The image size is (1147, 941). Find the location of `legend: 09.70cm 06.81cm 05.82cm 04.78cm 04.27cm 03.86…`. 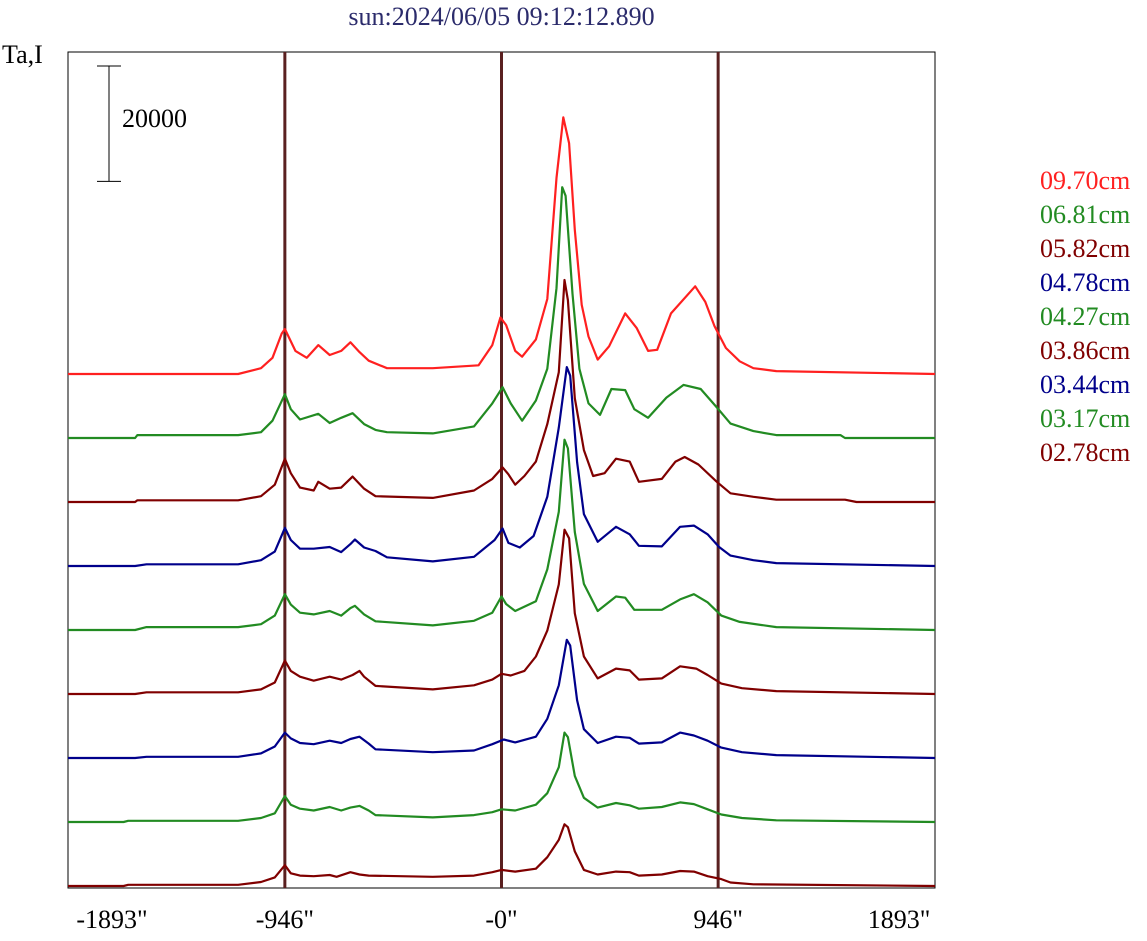

legend: 09.70cm 06.81cm 05.82cm 04.78cm 04.27cm 03.86… is located at coordinates (1085, 317).